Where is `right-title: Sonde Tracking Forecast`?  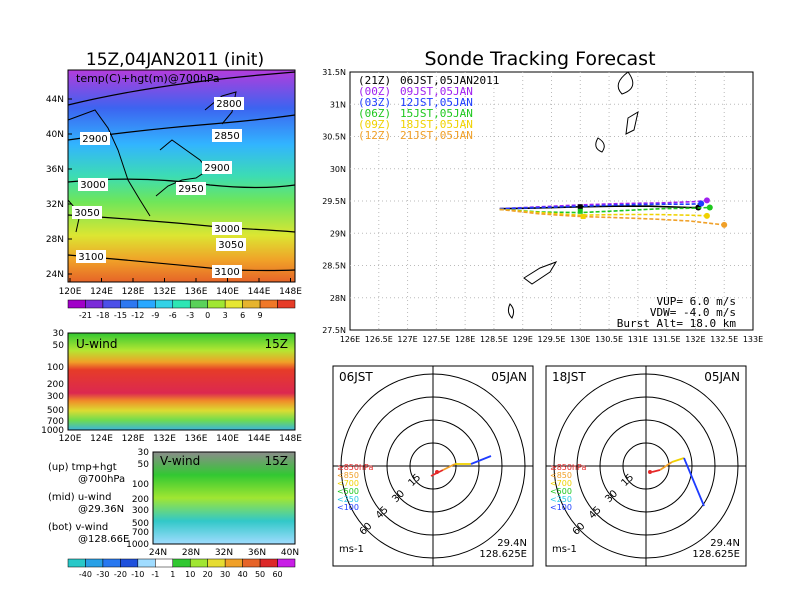 right-title: Sonde Tracking Forecast is located at coordinates (539, 59).